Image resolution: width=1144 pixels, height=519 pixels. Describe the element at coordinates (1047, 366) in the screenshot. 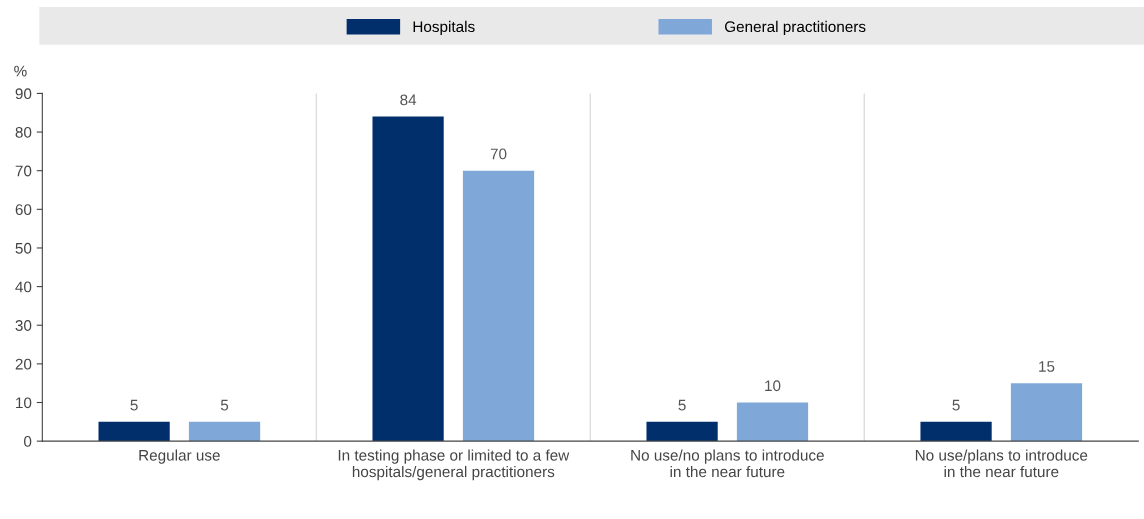

I see `data-label: 15` at that location.